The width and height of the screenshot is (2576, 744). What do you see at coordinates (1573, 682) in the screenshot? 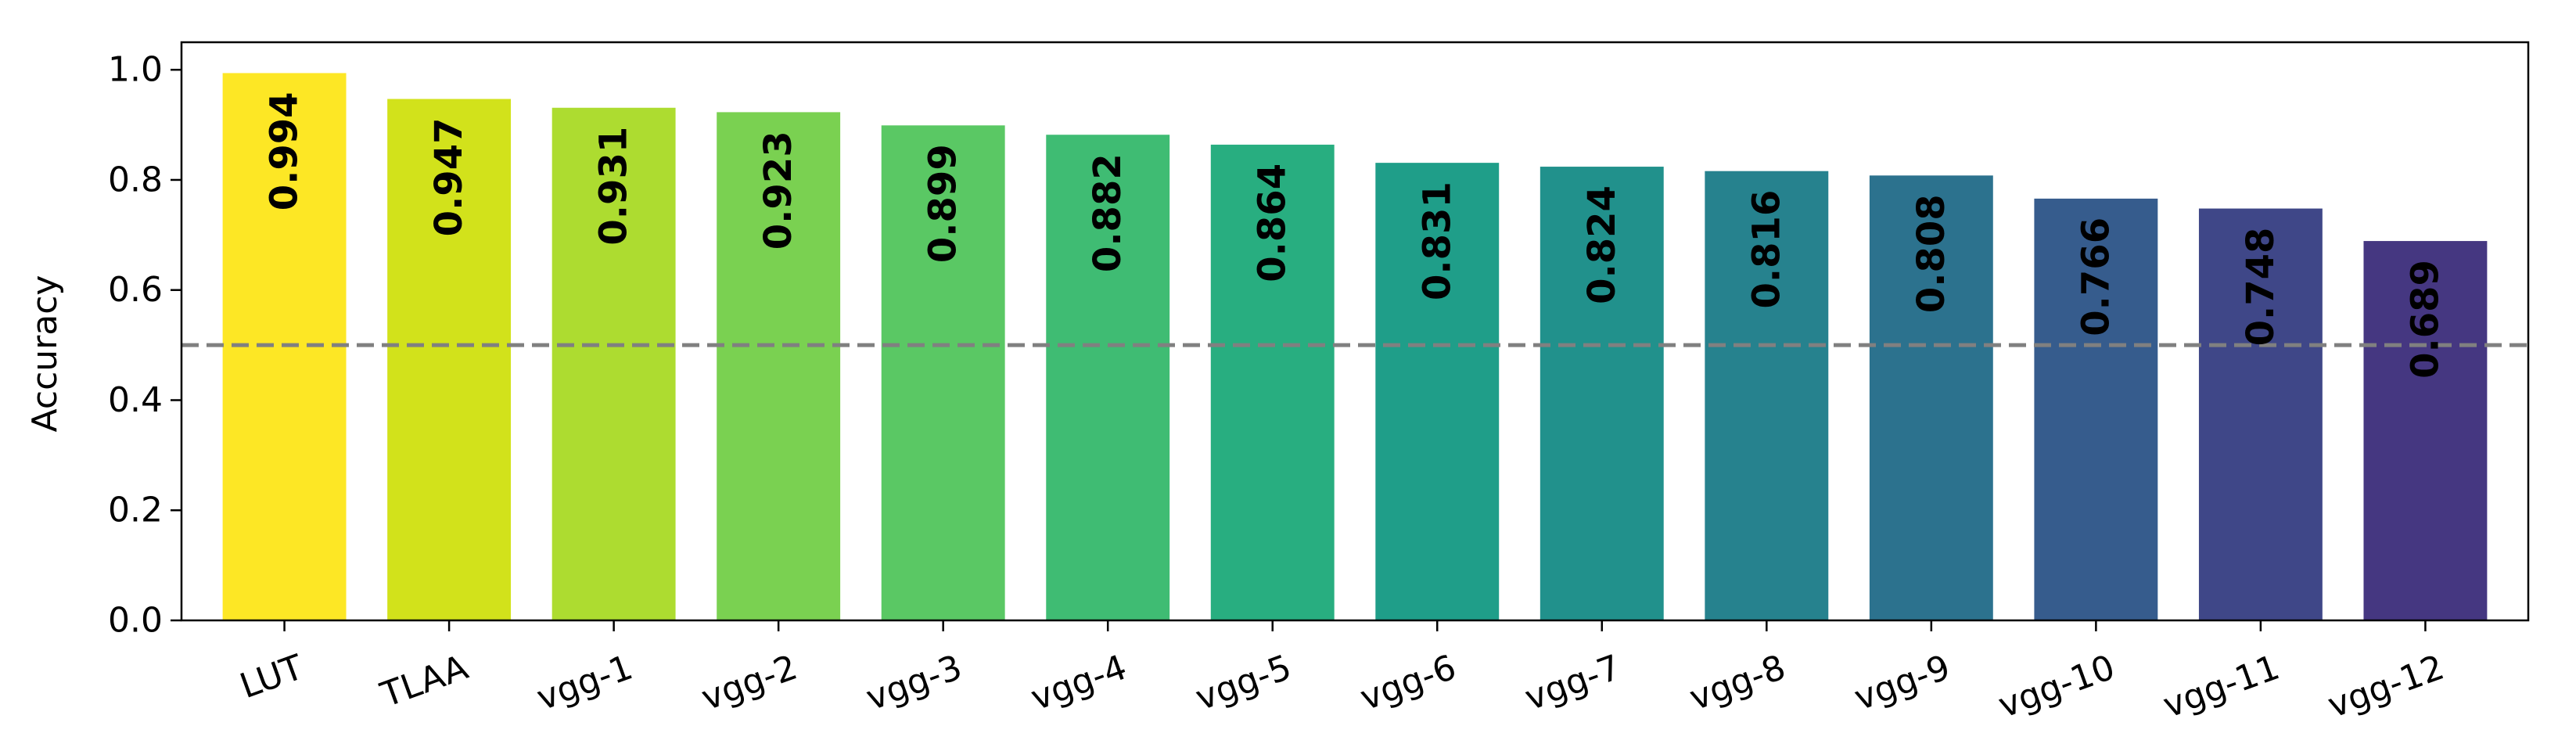
I see `x-tick-label: vgg-7` at bounding box center [1573, 682].